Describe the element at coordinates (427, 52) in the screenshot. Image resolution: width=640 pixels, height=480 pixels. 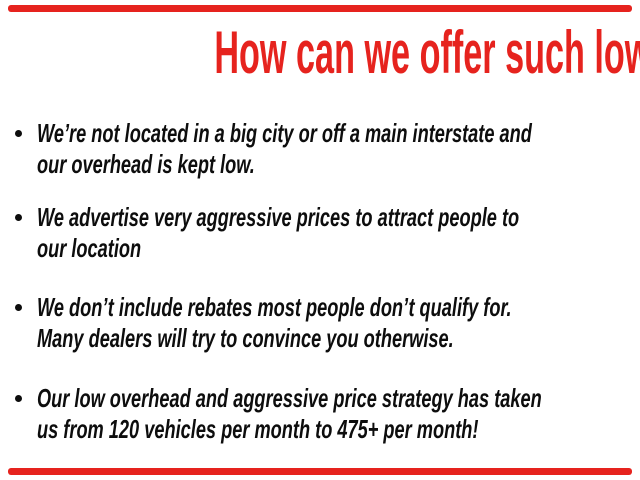
I see `page-title-text: How can we offer such low prices?` at that location.